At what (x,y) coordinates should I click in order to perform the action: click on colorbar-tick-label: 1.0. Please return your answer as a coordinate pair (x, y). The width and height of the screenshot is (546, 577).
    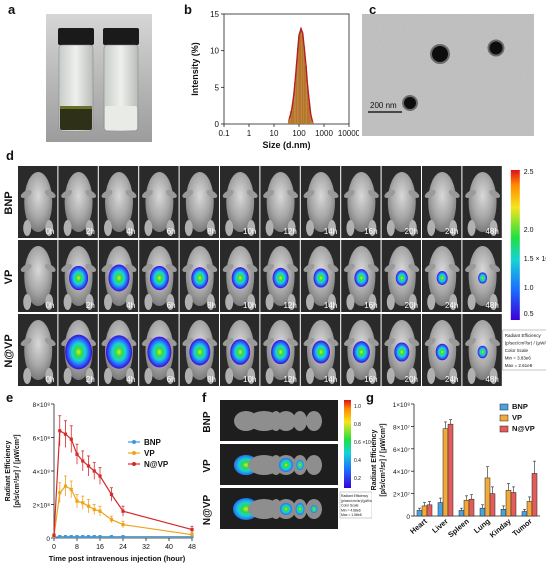
    Looking at the image, I should click on (529, 288).